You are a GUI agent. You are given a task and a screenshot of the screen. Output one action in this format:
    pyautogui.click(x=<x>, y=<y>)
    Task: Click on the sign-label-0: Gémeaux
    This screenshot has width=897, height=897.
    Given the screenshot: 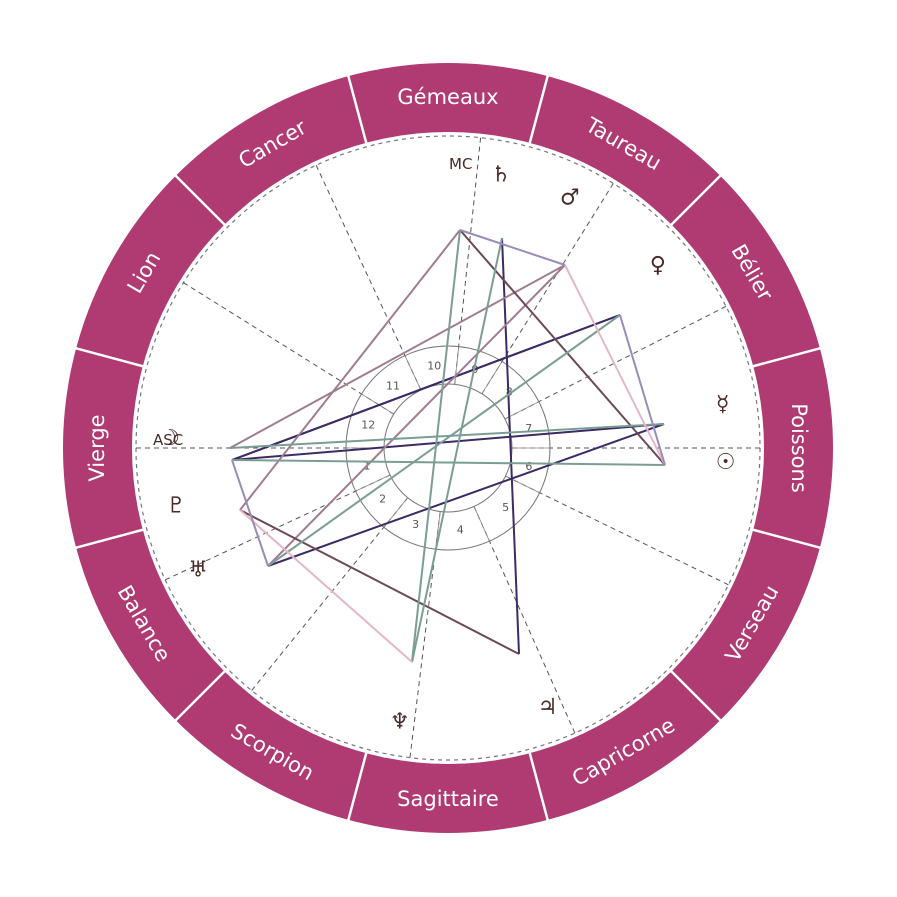 What is the action you would take?
    pyautogui.click(x=447, y=97)
    